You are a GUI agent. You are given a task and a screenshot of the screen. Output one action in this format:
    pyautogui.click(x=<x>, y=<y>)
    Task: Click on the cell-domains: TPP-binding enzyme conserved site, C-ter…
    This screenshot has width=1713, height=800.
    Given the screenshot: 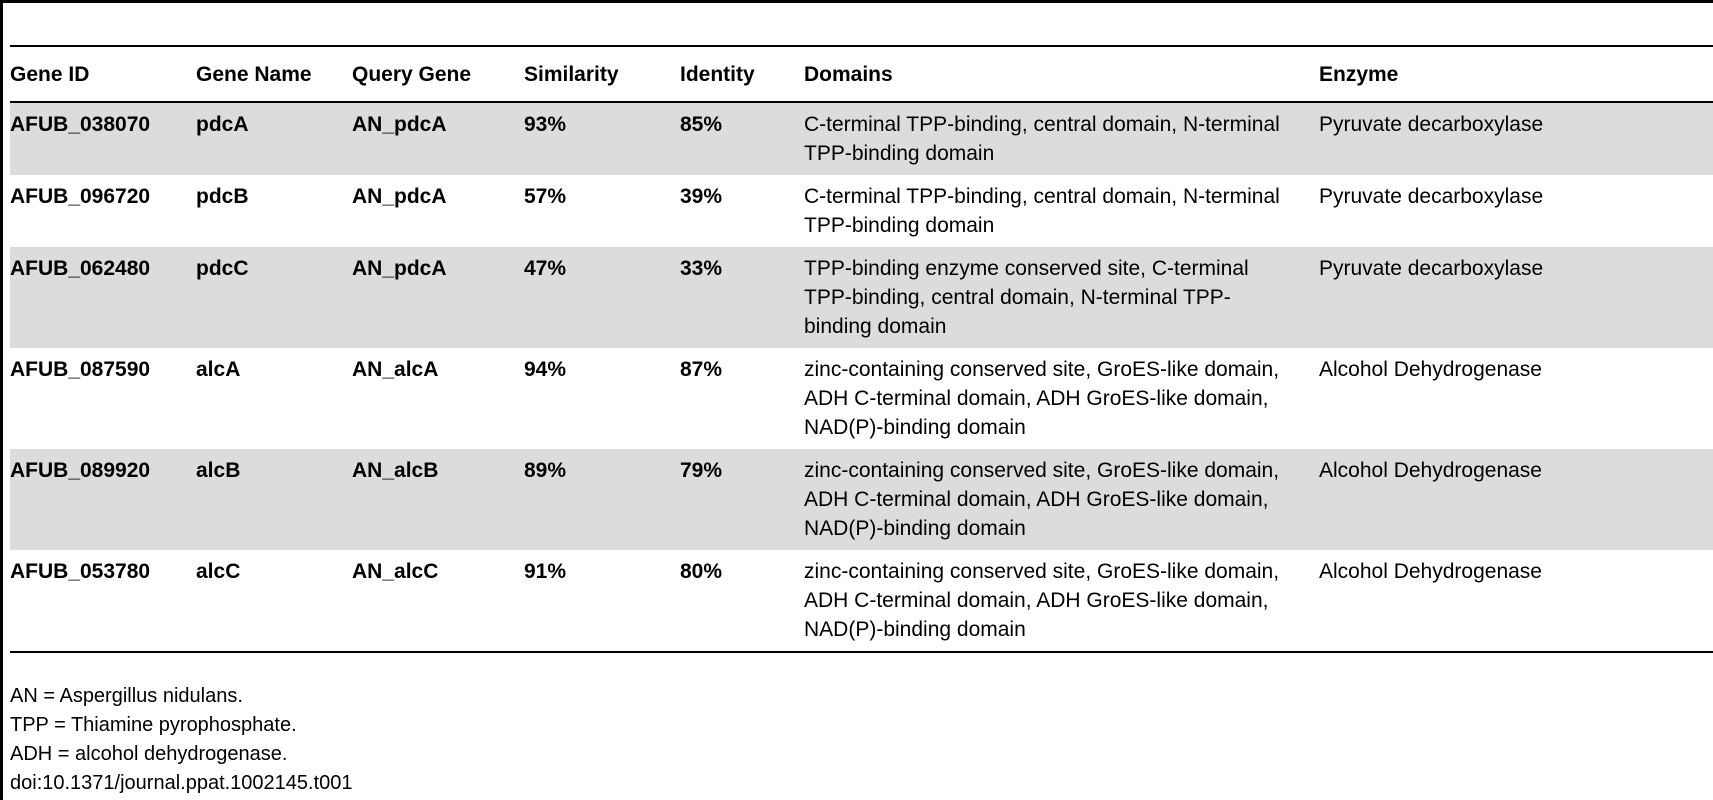 What is the action you would take?
    pyautogui.click(x=1061, y=297)
    